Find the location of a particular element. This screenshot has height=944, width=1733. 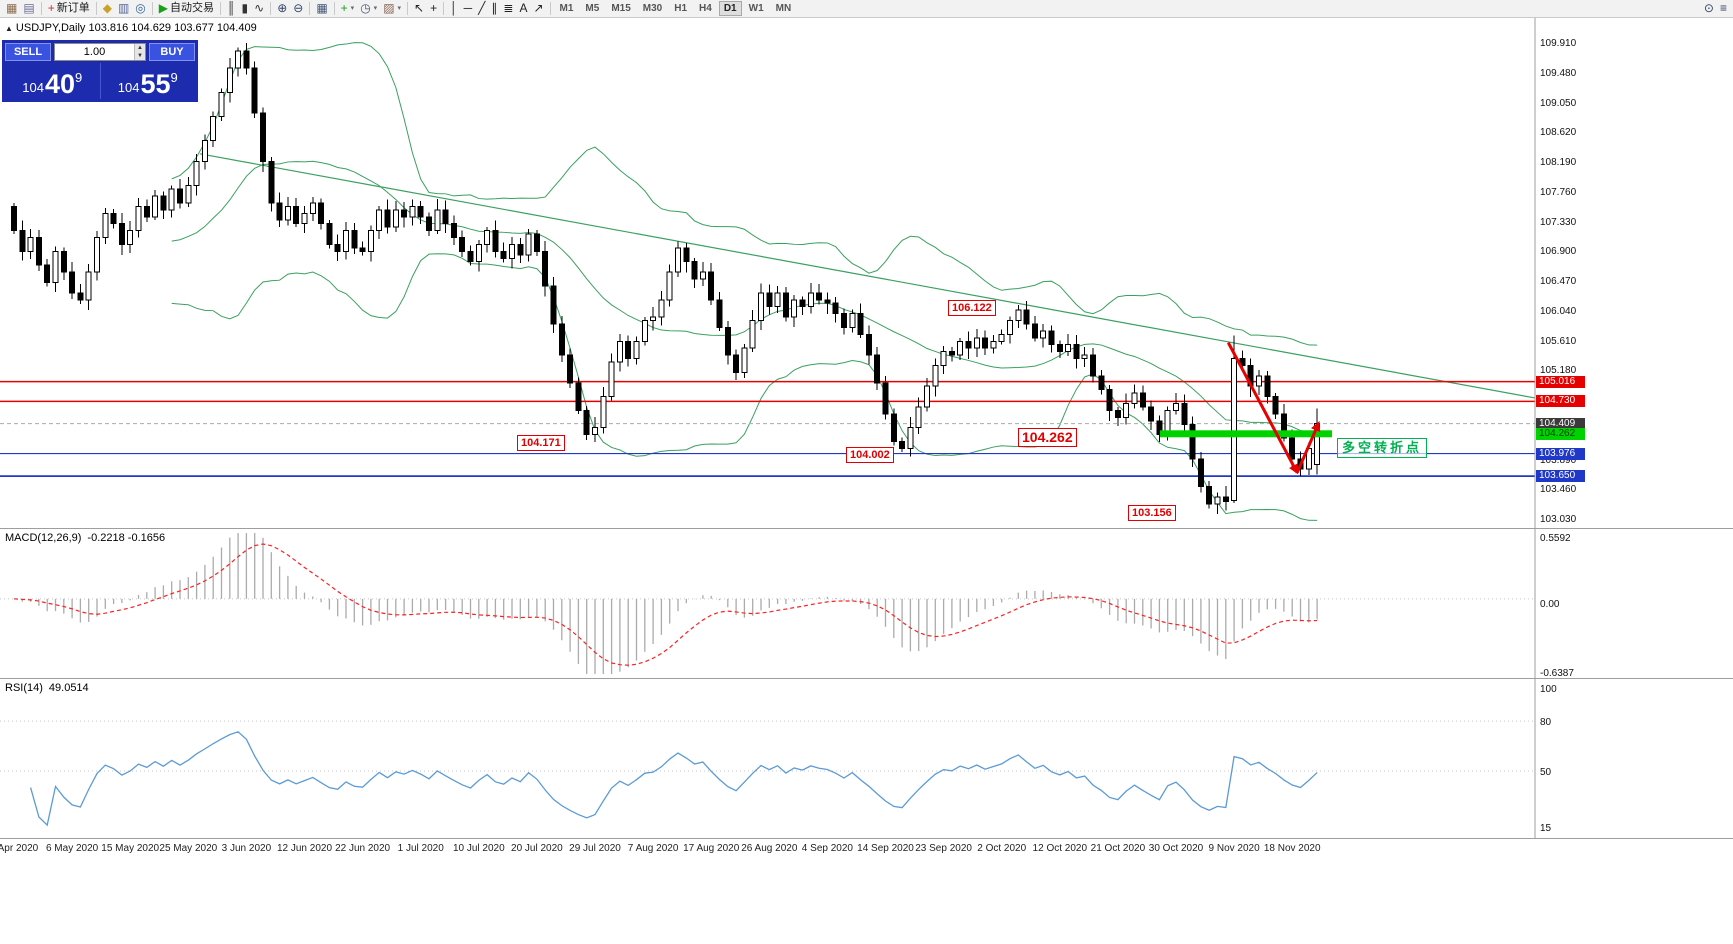

timeframe-d1-button: D1 is located at coordinates (730, 8).